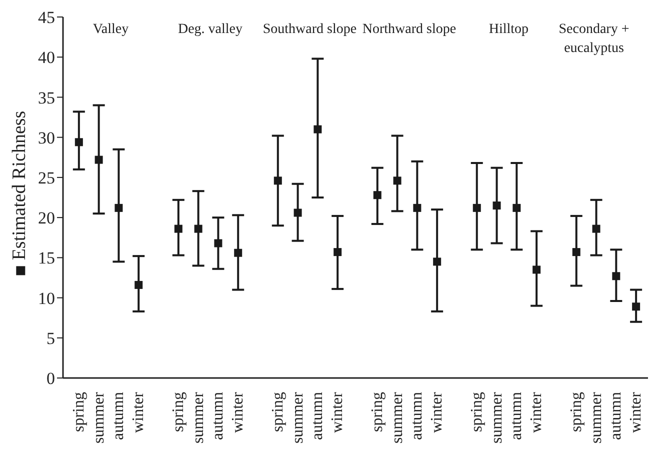 The height and width of the screenshot is (453, 662). Describe the element at coordinates (210, 29) in the screenshot. I see `annotation: Deg. valley` at that location.